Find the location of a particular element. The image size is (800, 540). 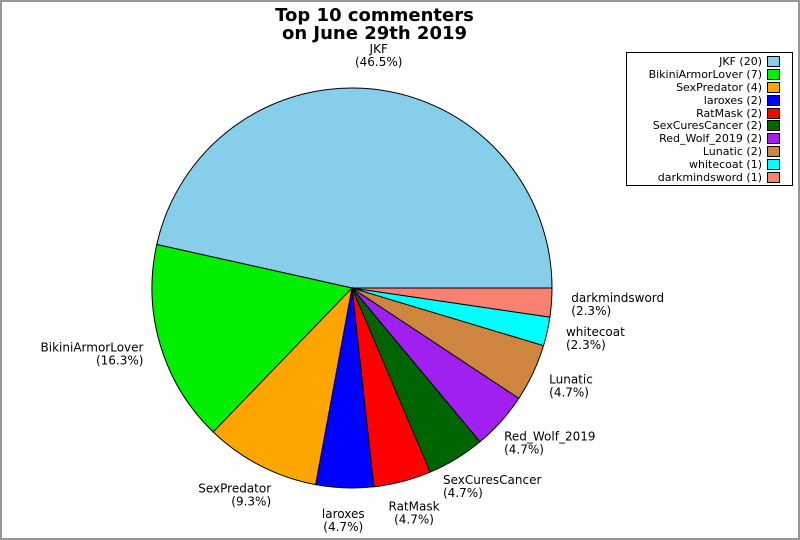

pie-label-name: darkmindsword is located at coordinates (618, 298).